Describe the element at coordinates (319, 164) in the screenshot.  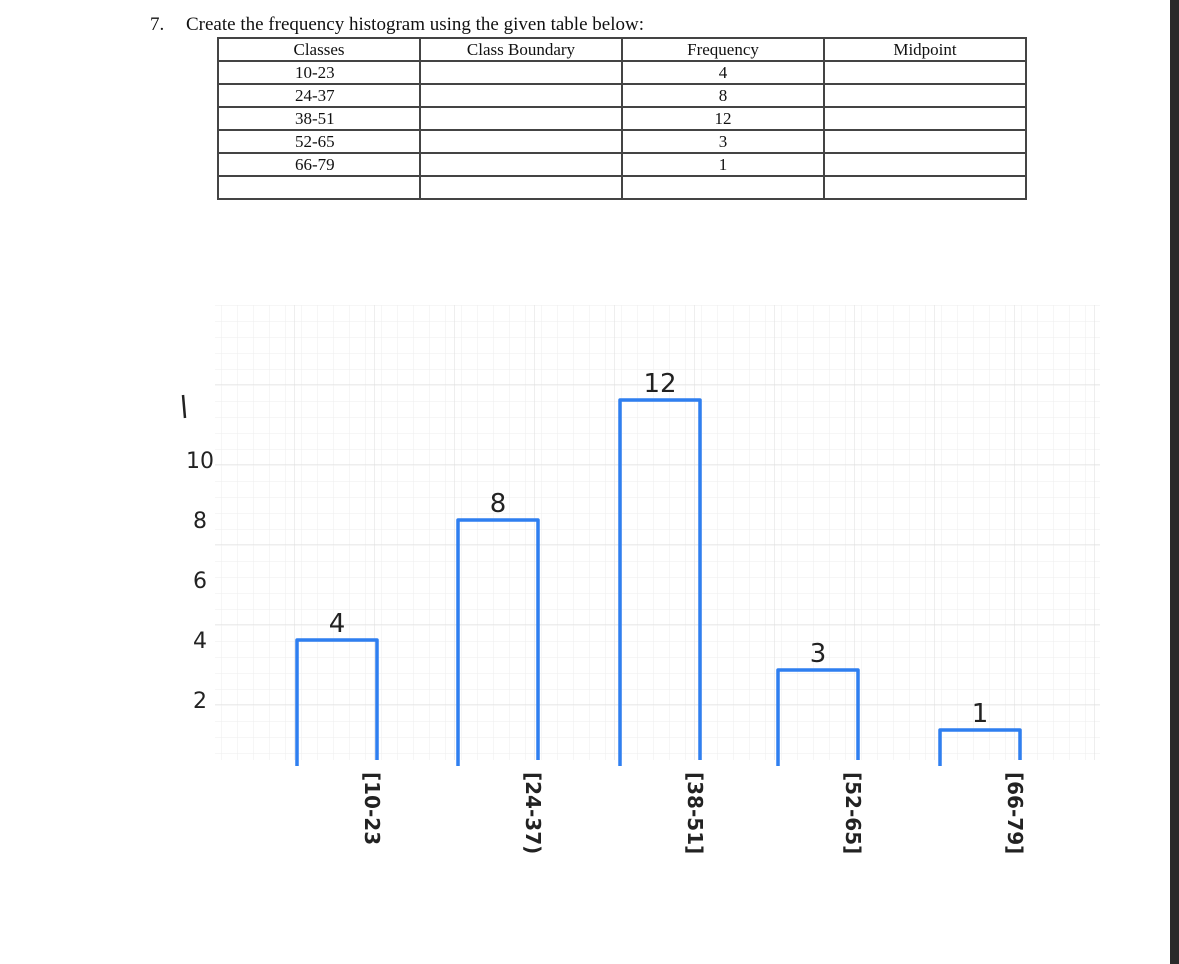
I see `class-cell: 66-79` at that location.